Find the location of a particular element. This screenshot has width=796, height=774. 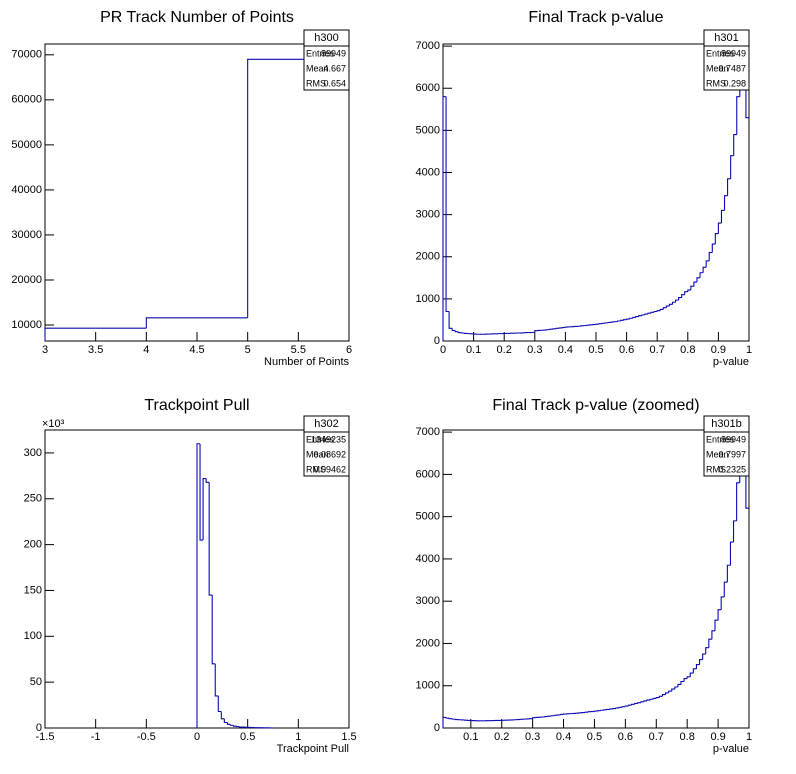

chart-title: Trackpoint Pull is located at coordinates (196, 405).